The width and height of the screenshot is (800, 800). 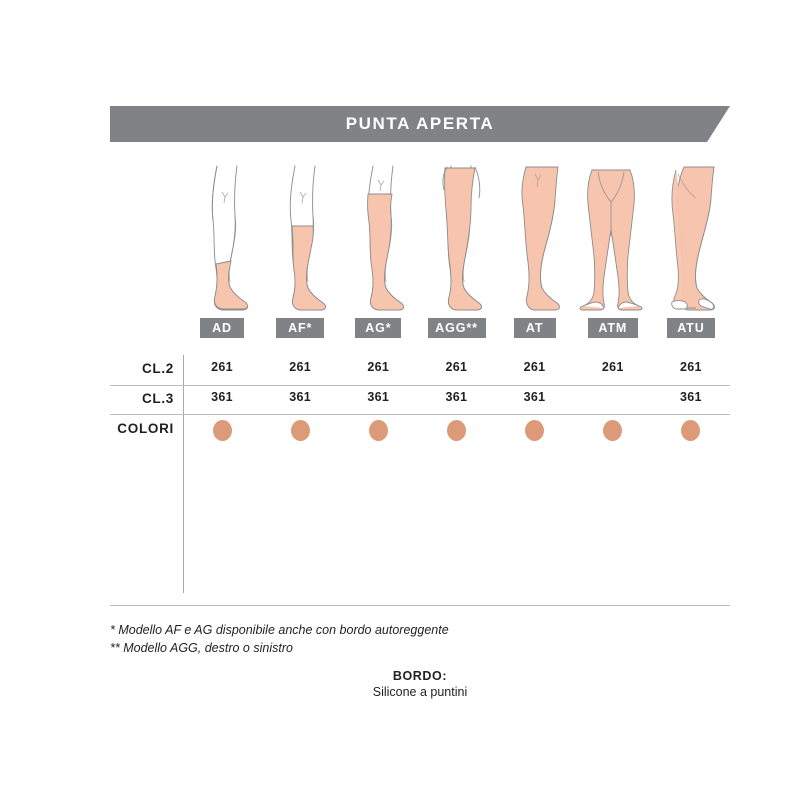 What do you see at coordinates (456, 397) in the screenshot?
I see `cell-cl3-AGGstarstar: 361` at bounding box center [456, 397].